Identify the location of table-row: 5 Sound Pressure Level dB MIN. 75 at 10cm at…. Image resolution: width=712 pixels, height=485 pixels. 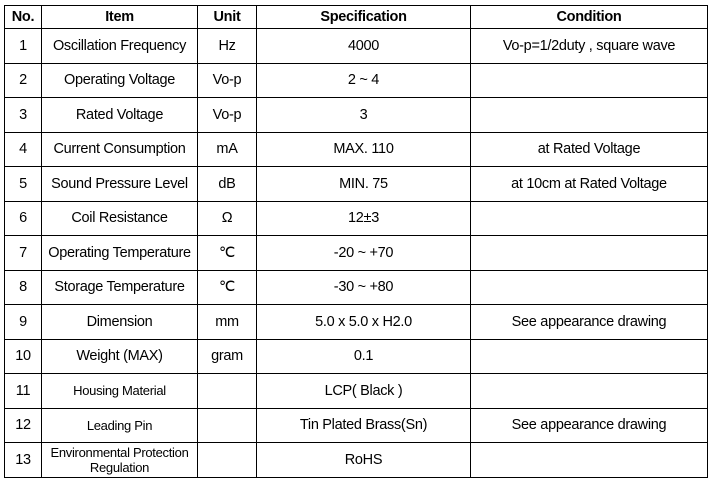
(356, 184).